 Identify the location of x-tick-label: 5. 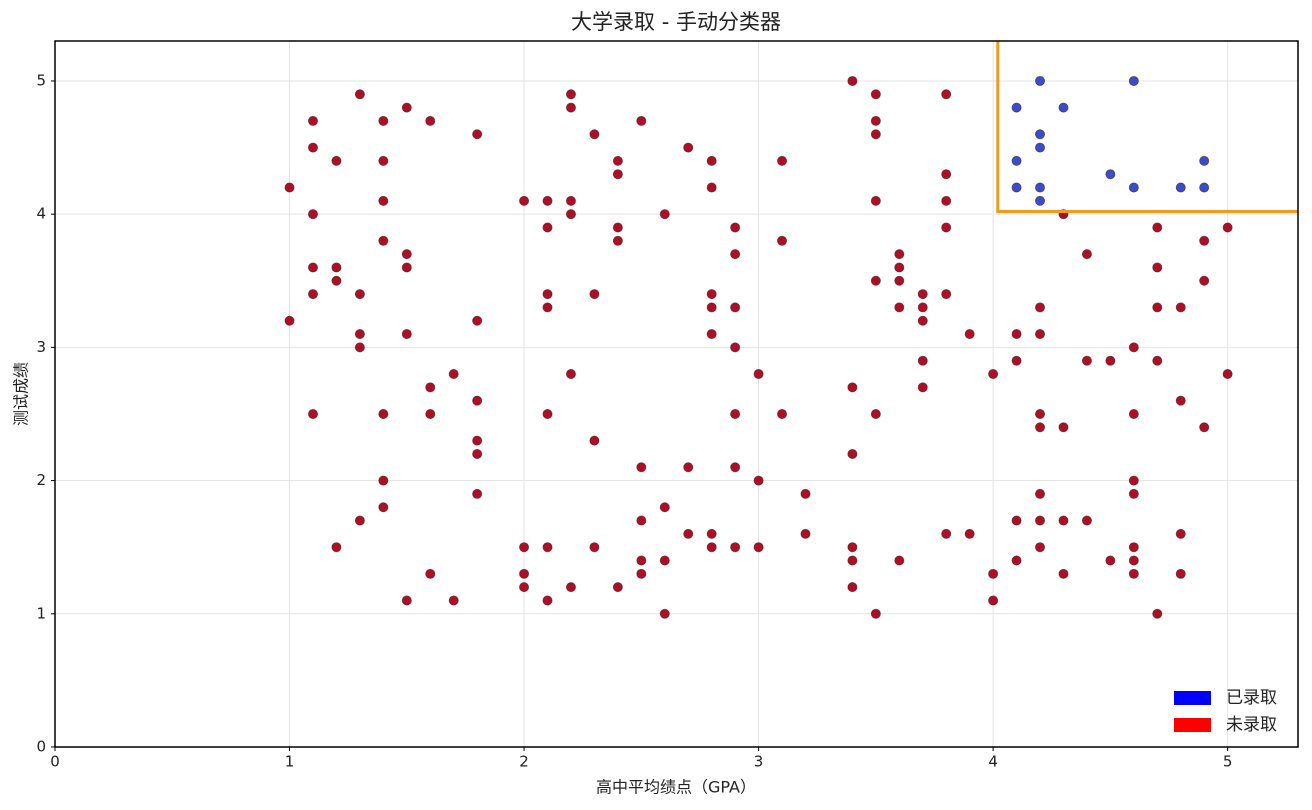
(1228, 762).